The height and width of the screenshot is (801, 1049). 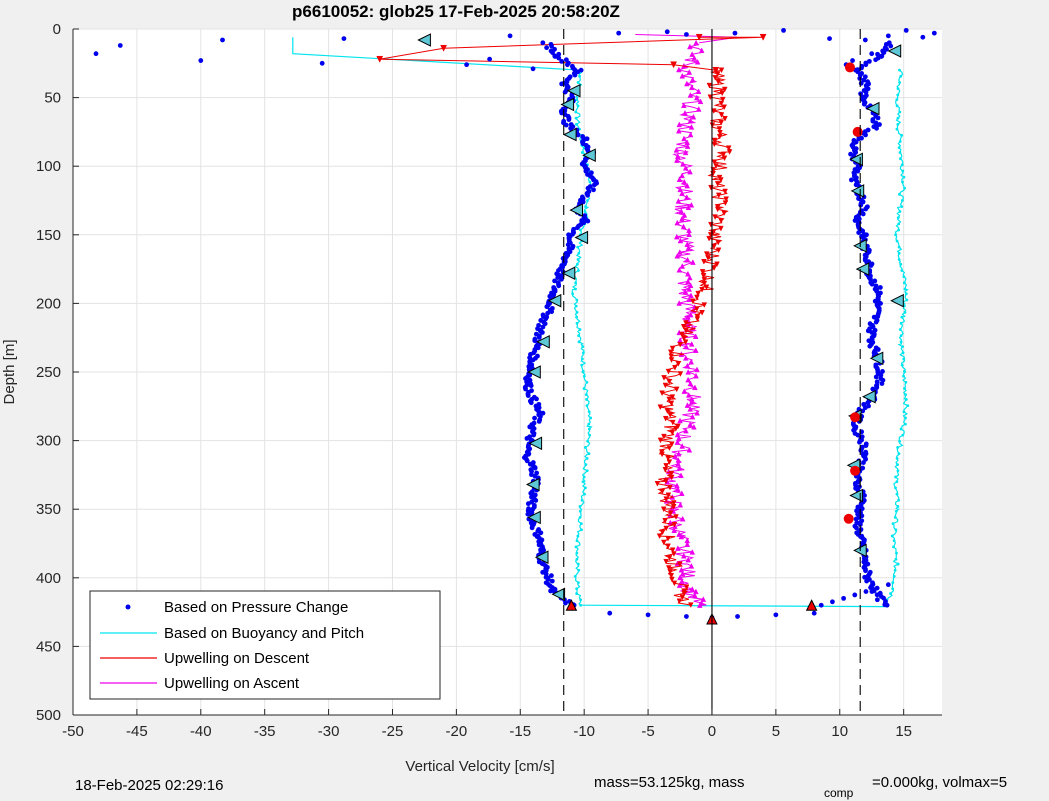 I want to click on legend-item-pressure: Based on Pressure Change, so click(x=236, y=607).